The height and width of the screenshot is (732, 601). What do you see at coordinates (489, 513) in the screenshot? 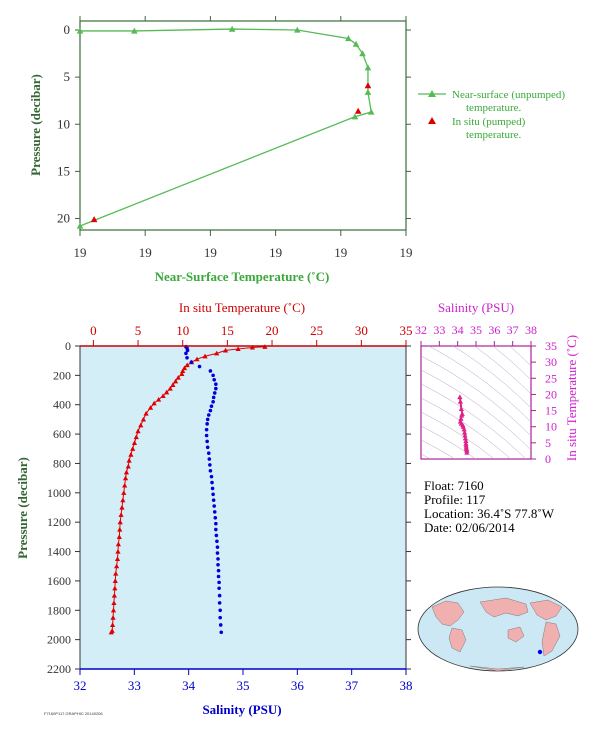
I see `float-location: Location: 36.4˚S 77.8˚W` at bounding box center [489, 513].